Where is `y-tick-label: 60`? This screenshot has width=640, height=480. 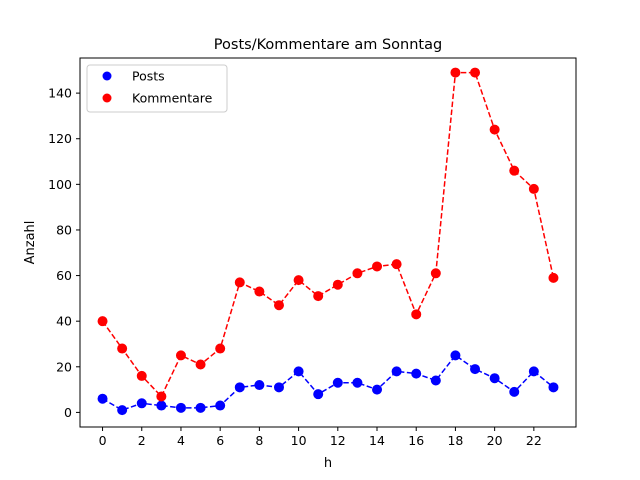
y-tick-label: 60 is located at coordinates (64, 275).